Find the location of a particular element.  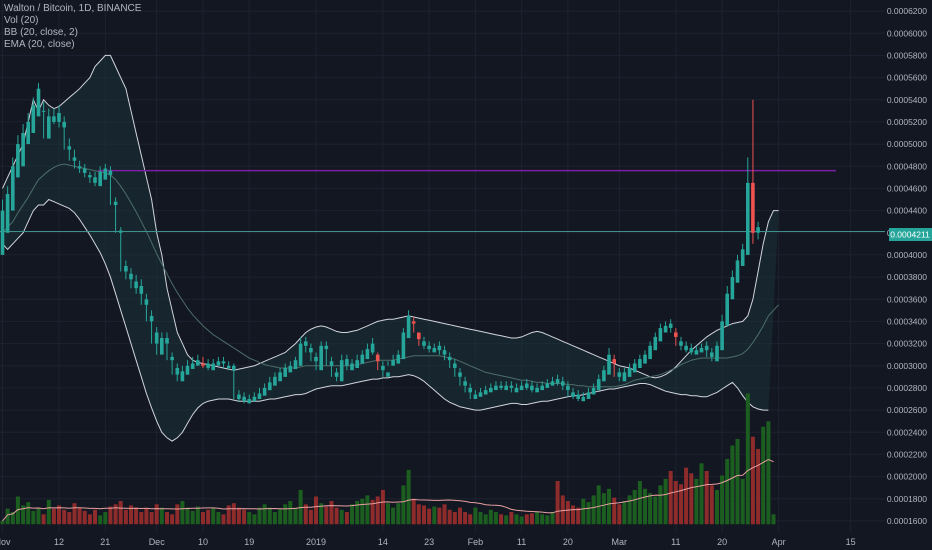

time-axis-label: 20 is located at coordinates (722, 542).